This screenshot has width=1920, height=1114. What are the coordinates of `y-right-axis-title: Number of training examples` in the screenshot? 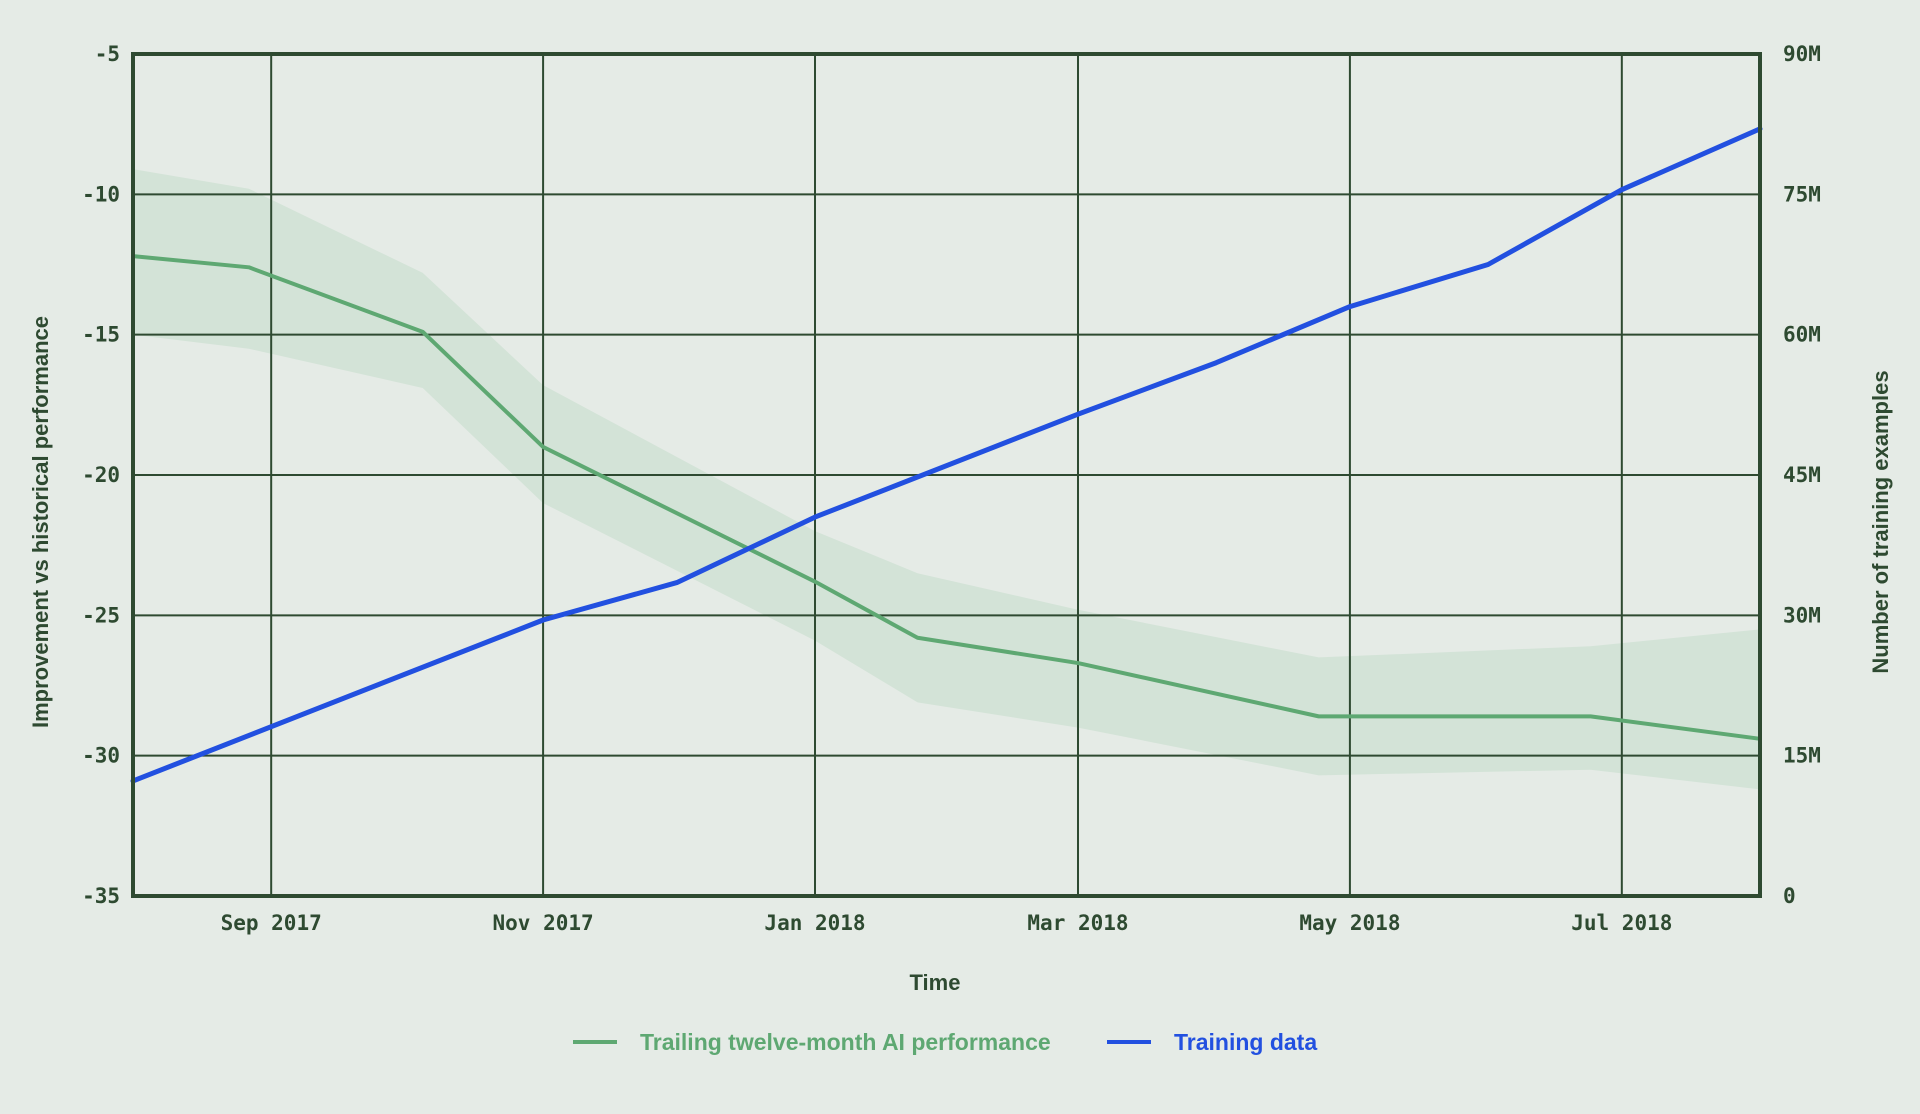 It's located at (1880, 521).